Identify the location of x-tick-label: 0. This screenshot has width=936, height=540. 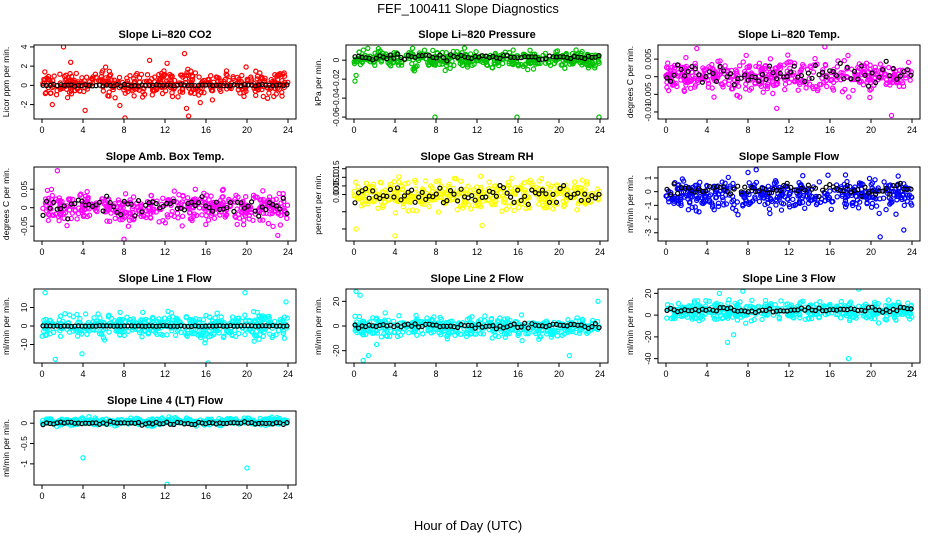
(665, 130).